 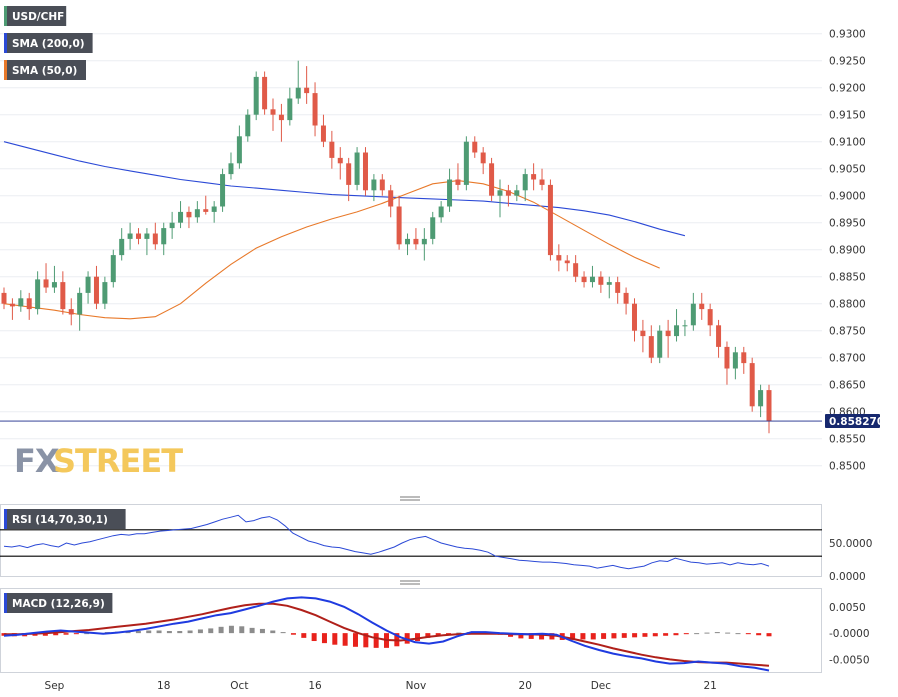 I want to click on rsi-legend-entry-label: RSI (14,70,30,1), so click(x=60, y=520).